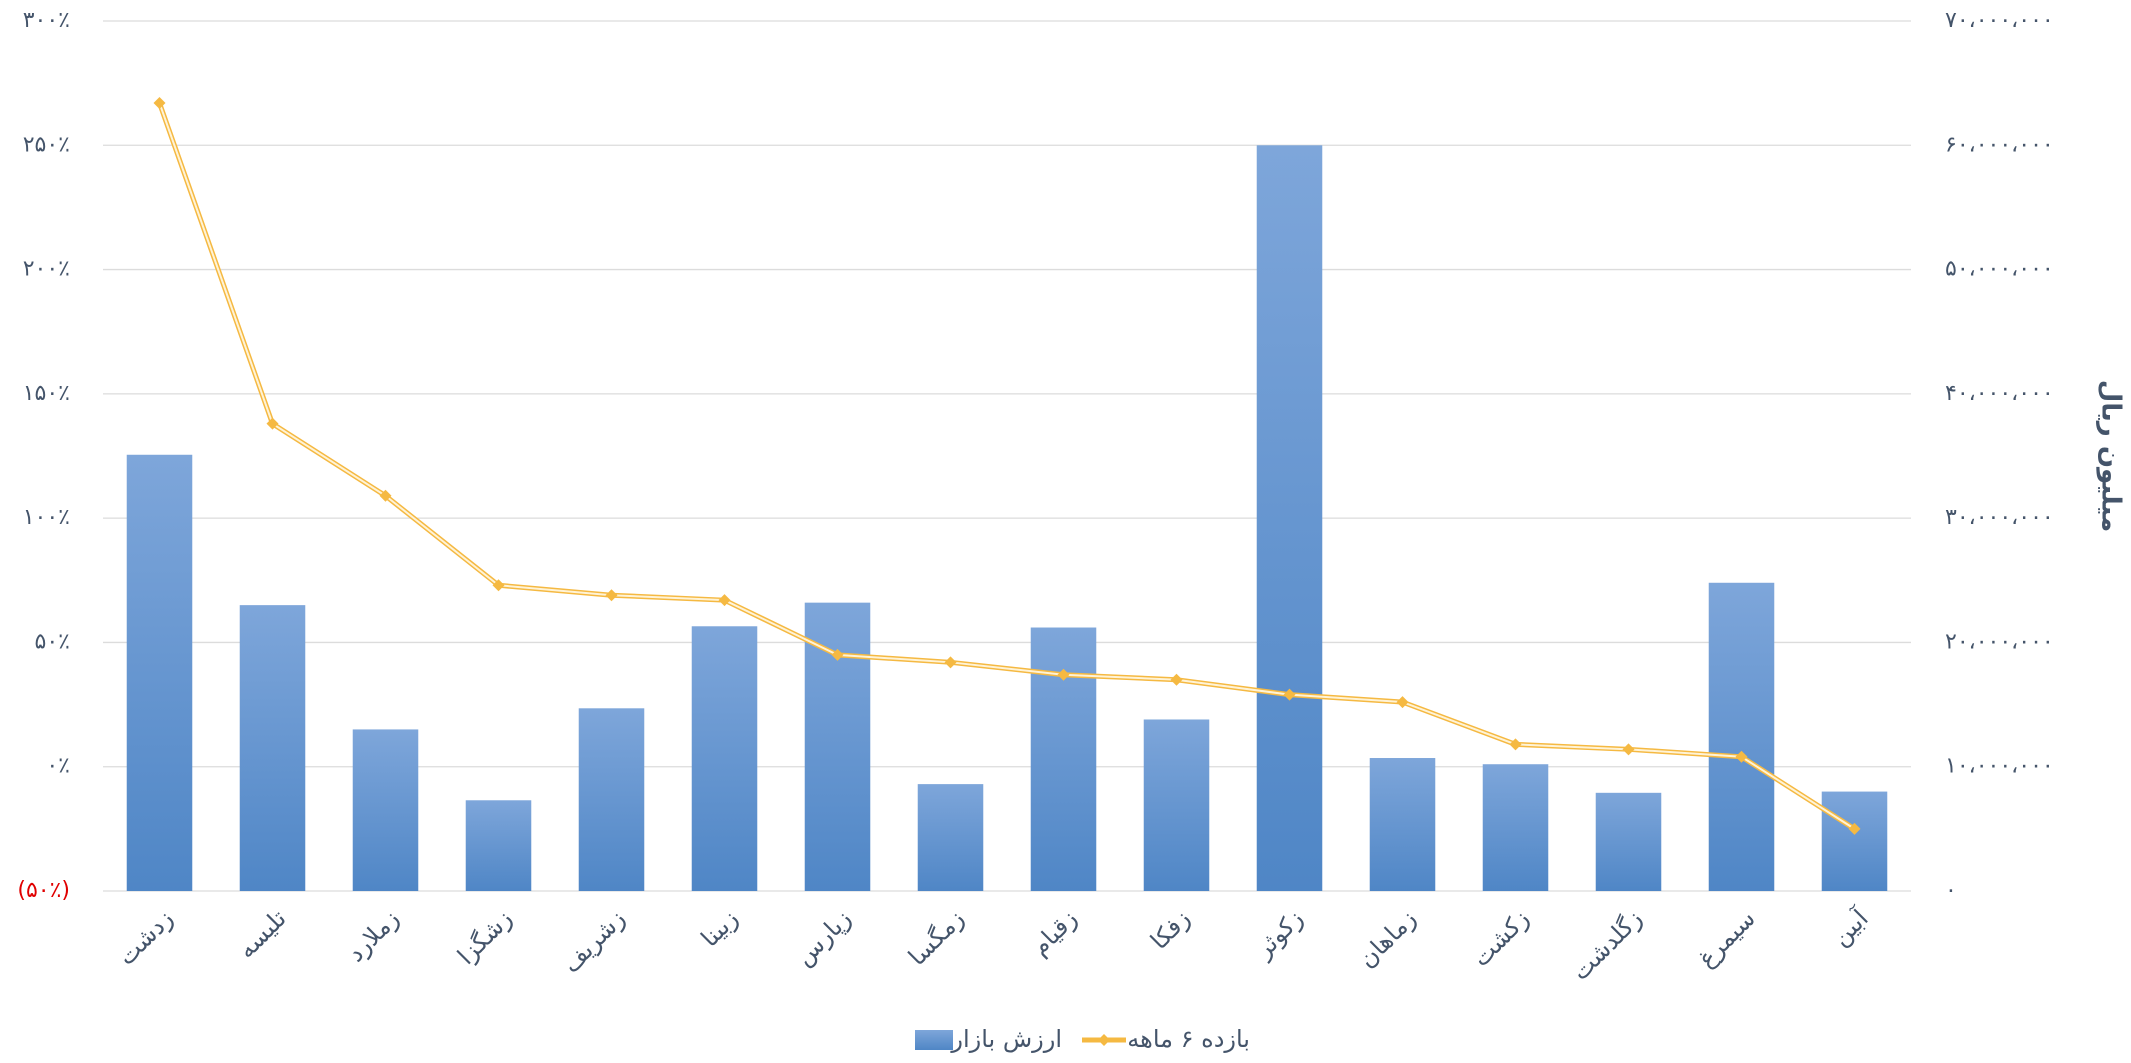 Image resolution: width=2131 pixels, height=1063 pixels. Describe the element at coordinates (1501, 938) in the screenshot. I see `x-tick-label: زکشت` at that location.